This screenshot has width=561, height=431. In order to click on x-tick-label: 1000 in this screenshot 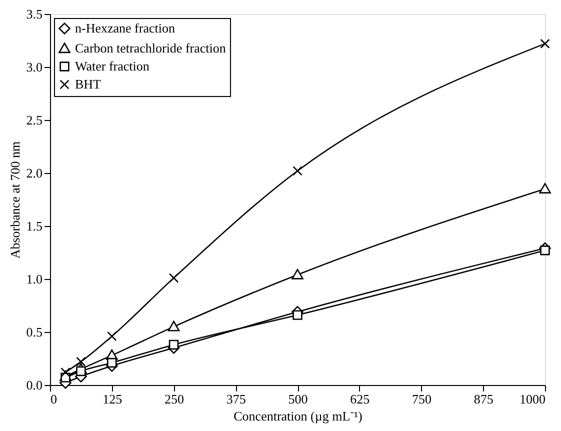, I will do `click(533, 399)`.